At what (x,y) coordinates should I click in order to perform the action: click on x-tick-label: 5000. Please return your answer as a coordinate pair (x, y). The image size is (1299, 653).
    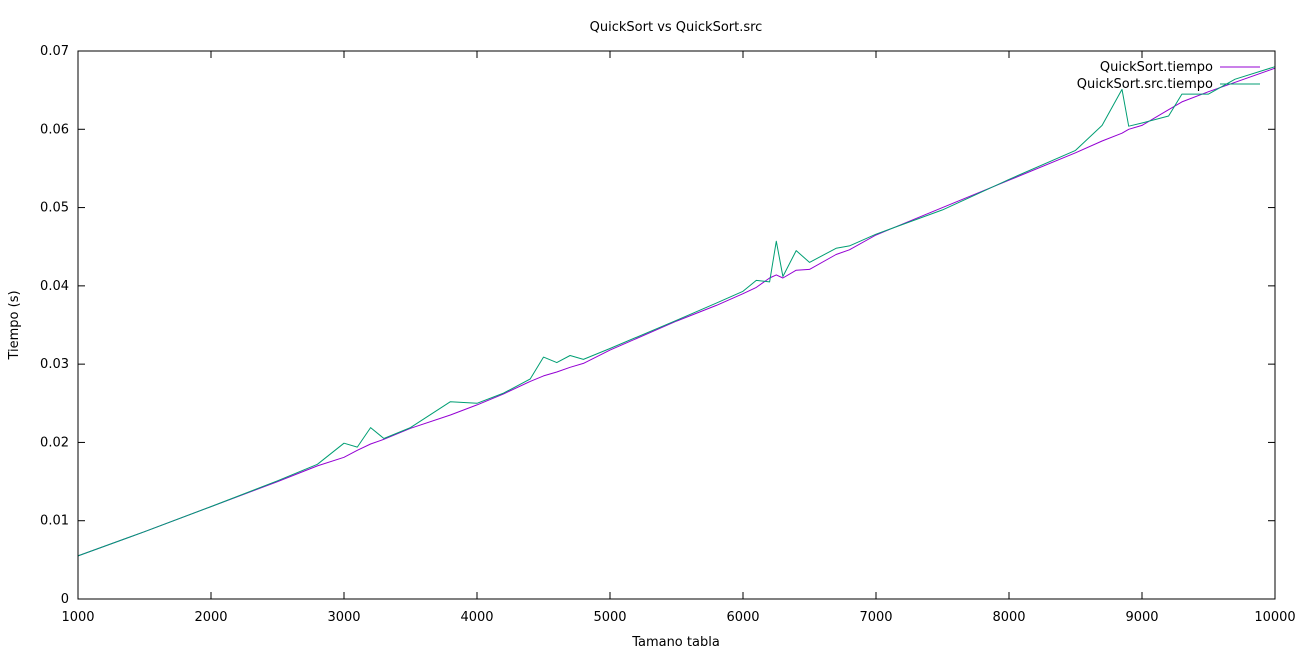
    Looking at the image, I should click on (609, 617).